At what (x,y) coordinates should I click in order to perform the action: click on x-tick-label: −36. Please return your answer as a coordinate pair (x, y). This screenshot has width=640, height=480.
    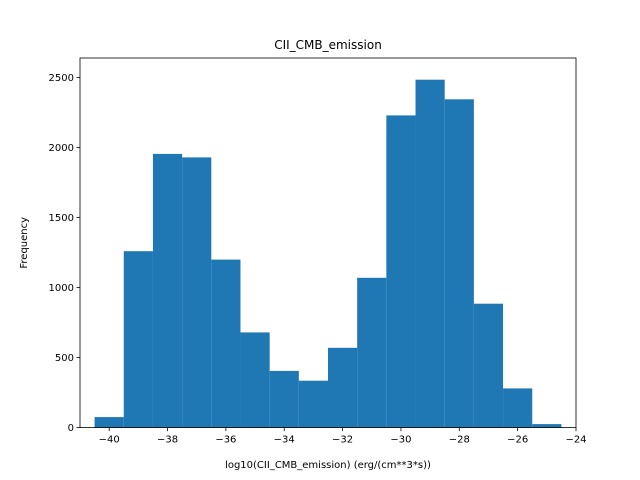
    Looking at the image, I should click on (225, 440).